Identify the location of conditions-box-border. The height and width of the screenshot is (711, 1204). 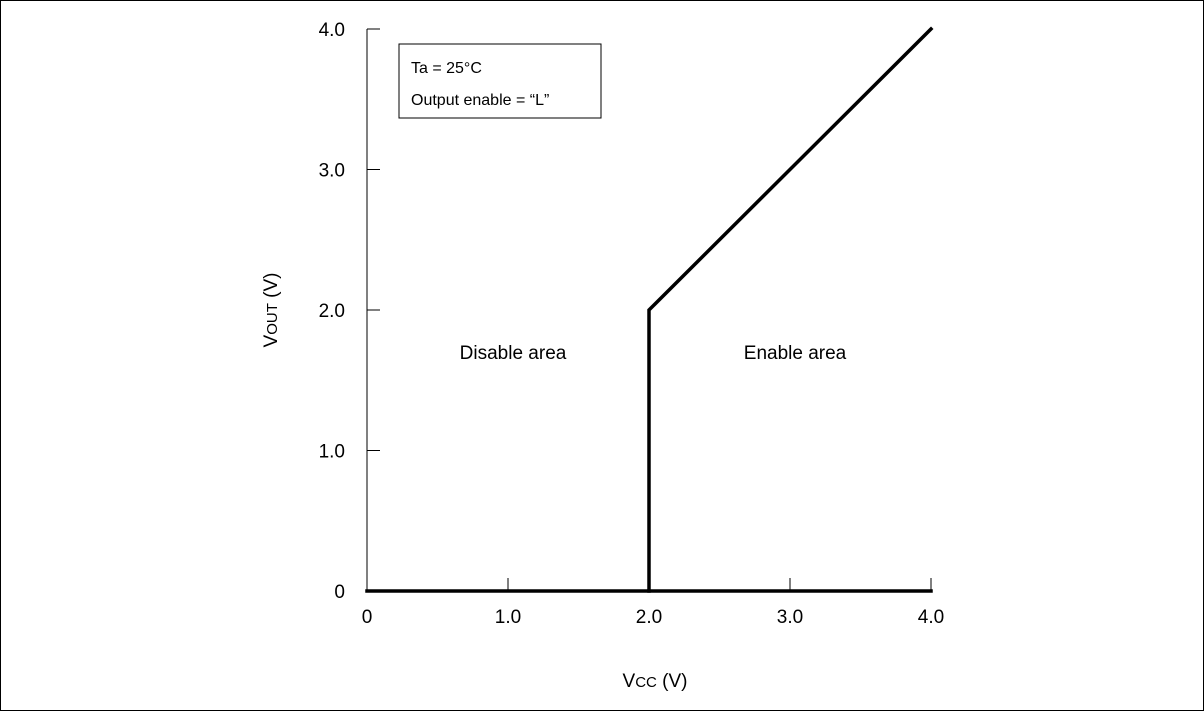
(500, 81).